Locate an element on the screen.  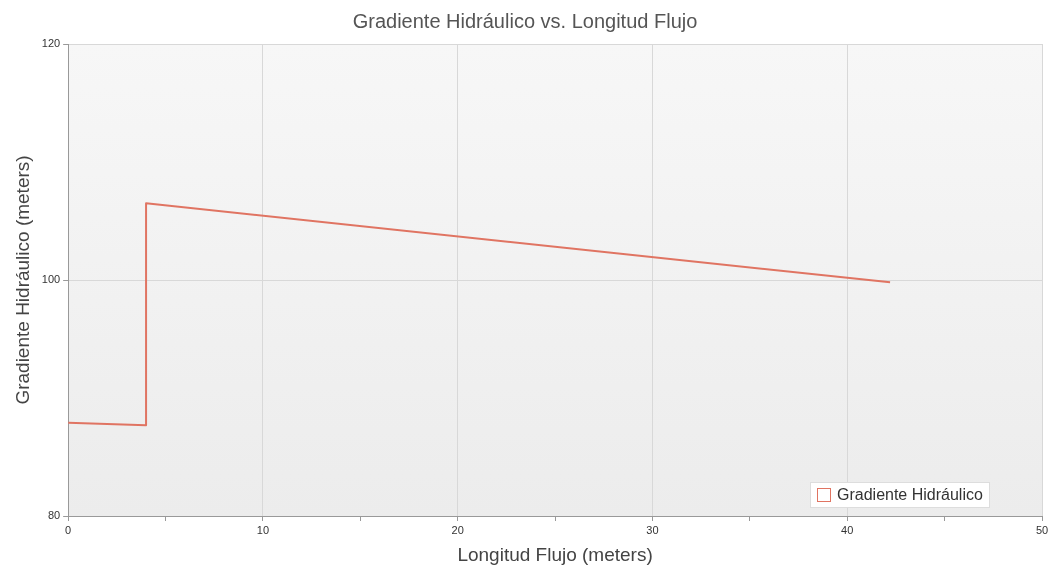
y-tick-label: 100 is located at coordinates (51, 279).